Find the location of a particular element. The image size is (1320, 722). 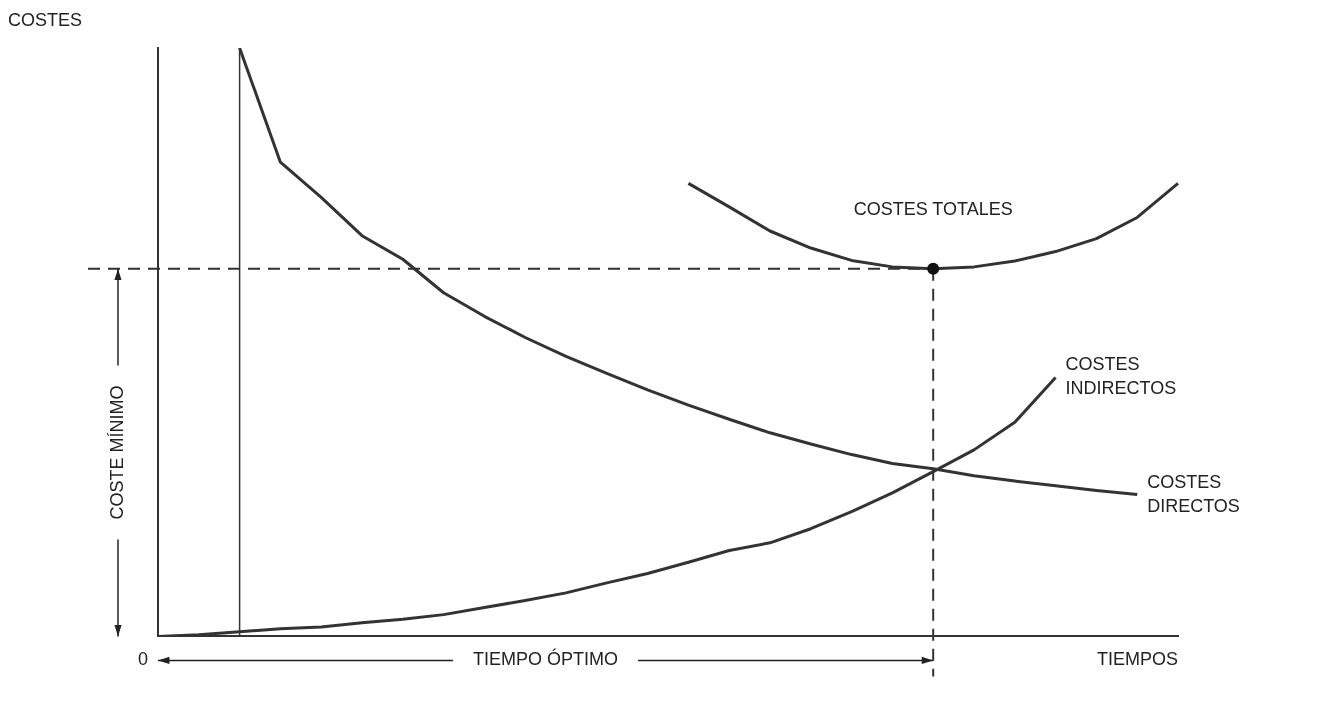

series-label: COSTES INDIRECTOS is located at coordinates (1121, 376).